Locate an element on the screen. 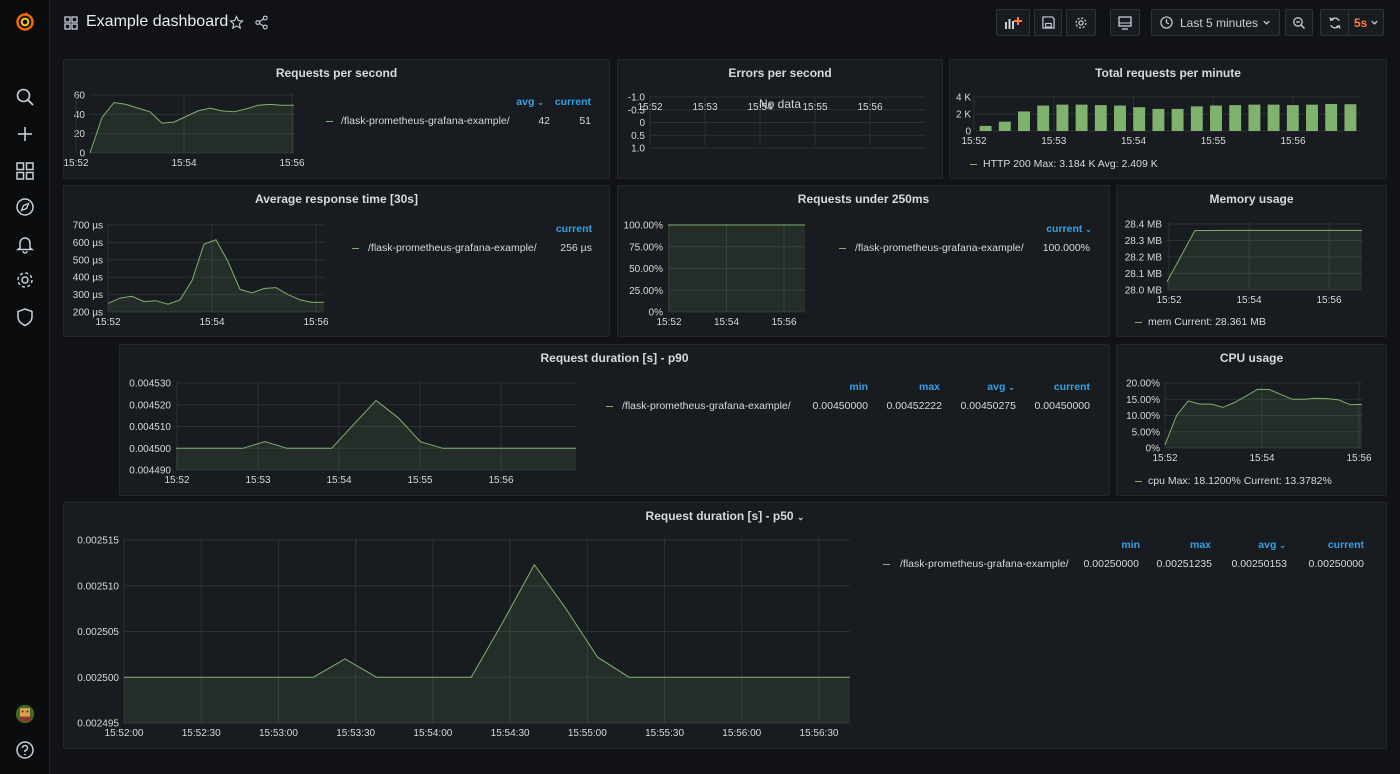 This screenshot has width=1400, height=774. y-tick-label: 10.00% is located at coordinates (1143, 416).